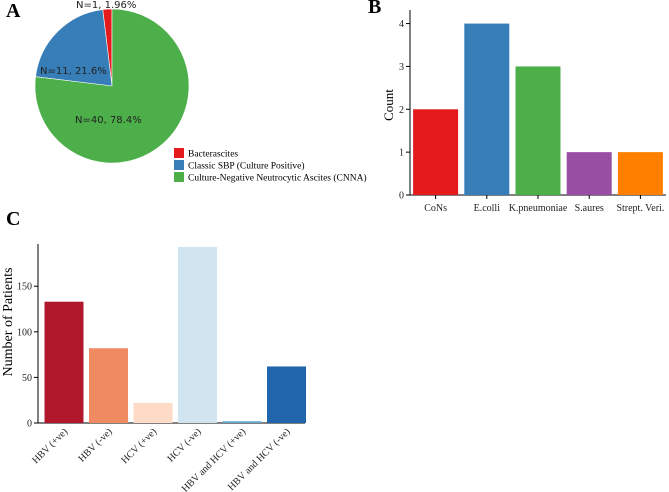 The height and width of the screenshot is (492, 669). Describe the element at coordinates (73, 71) in the screenshot. I see `pie-label-2: N=11, 21.6%` at that location.